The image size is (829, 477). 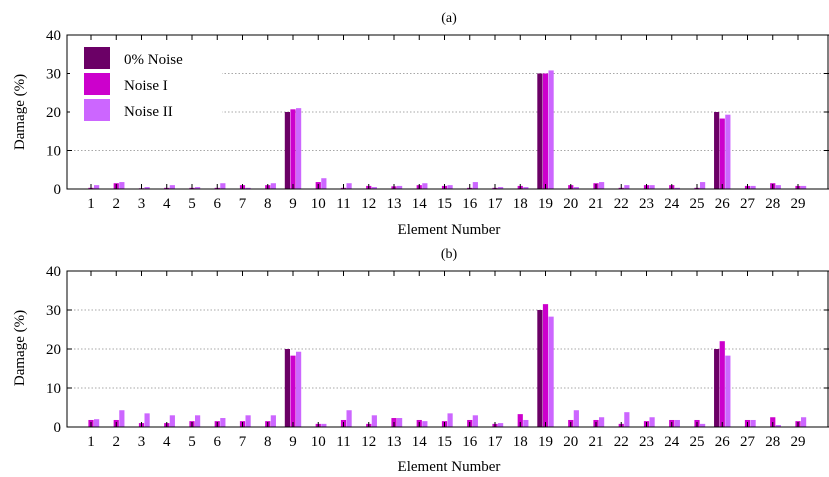 I want to click on panel-b-xtick-label: 3, so click(x=142, y=442).